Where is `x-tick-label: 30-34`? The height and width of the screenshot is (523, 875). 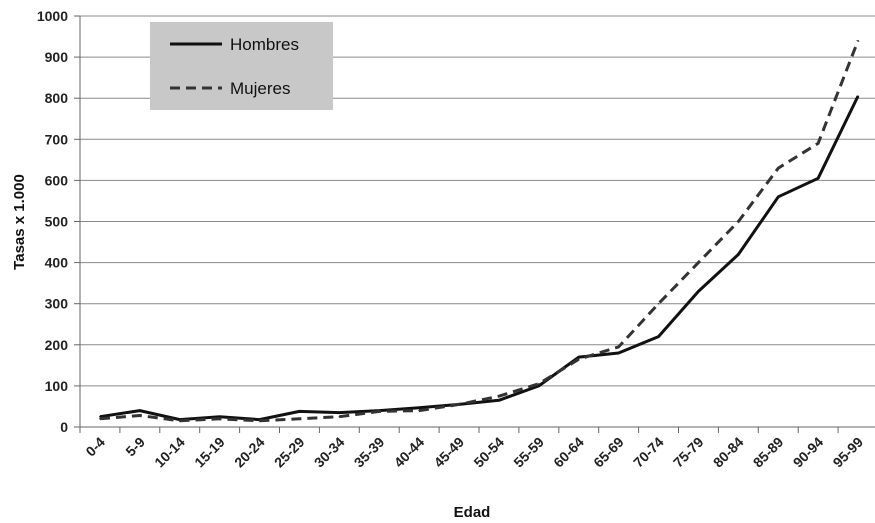
x-tick-label: 30-34 is located at coordinates (329, 452).